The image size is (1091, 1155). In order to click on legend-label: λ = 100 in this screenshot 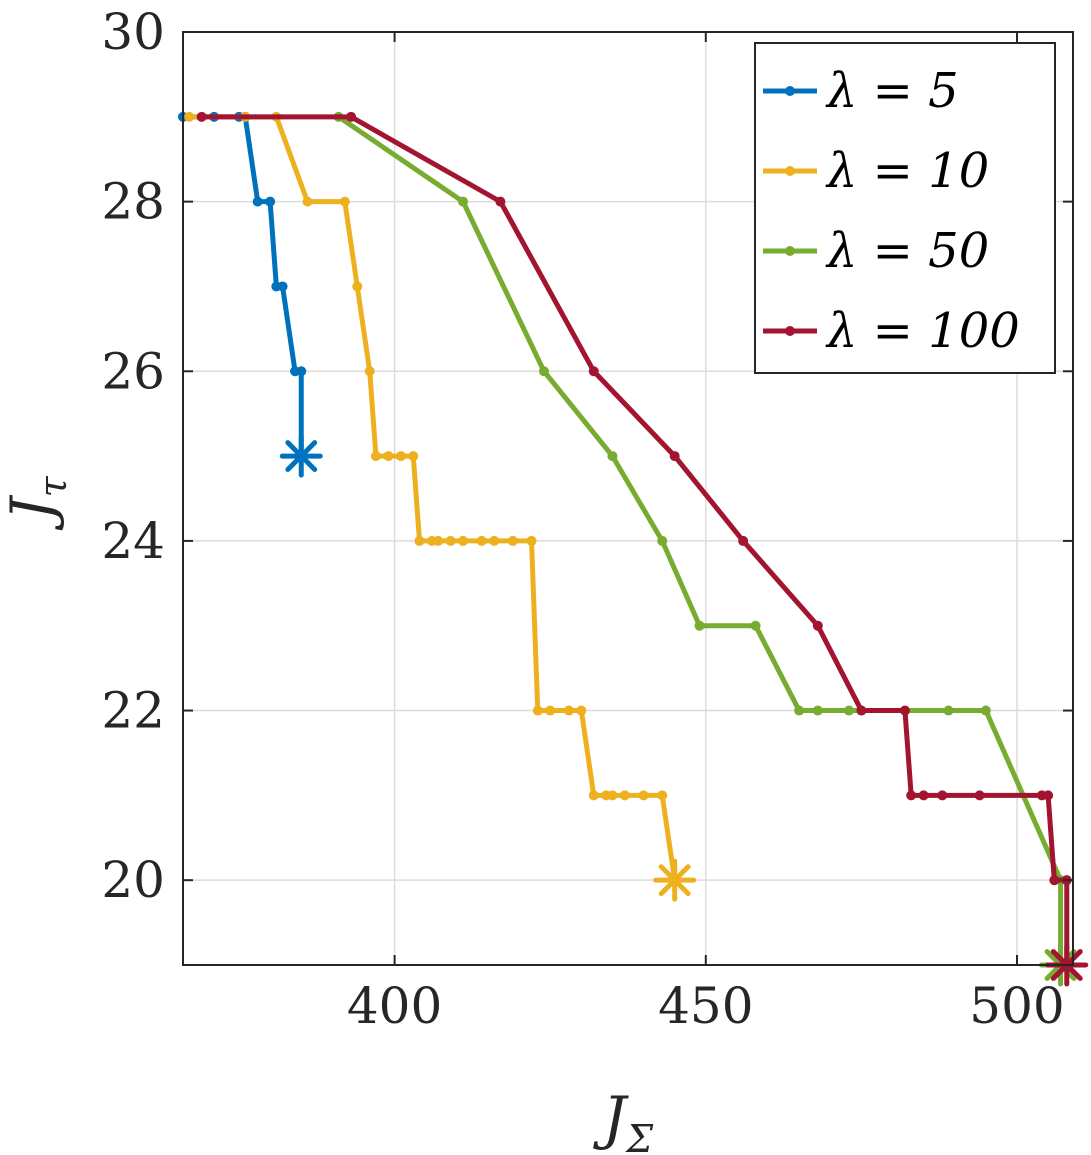, I will do `click(922, 331)`.